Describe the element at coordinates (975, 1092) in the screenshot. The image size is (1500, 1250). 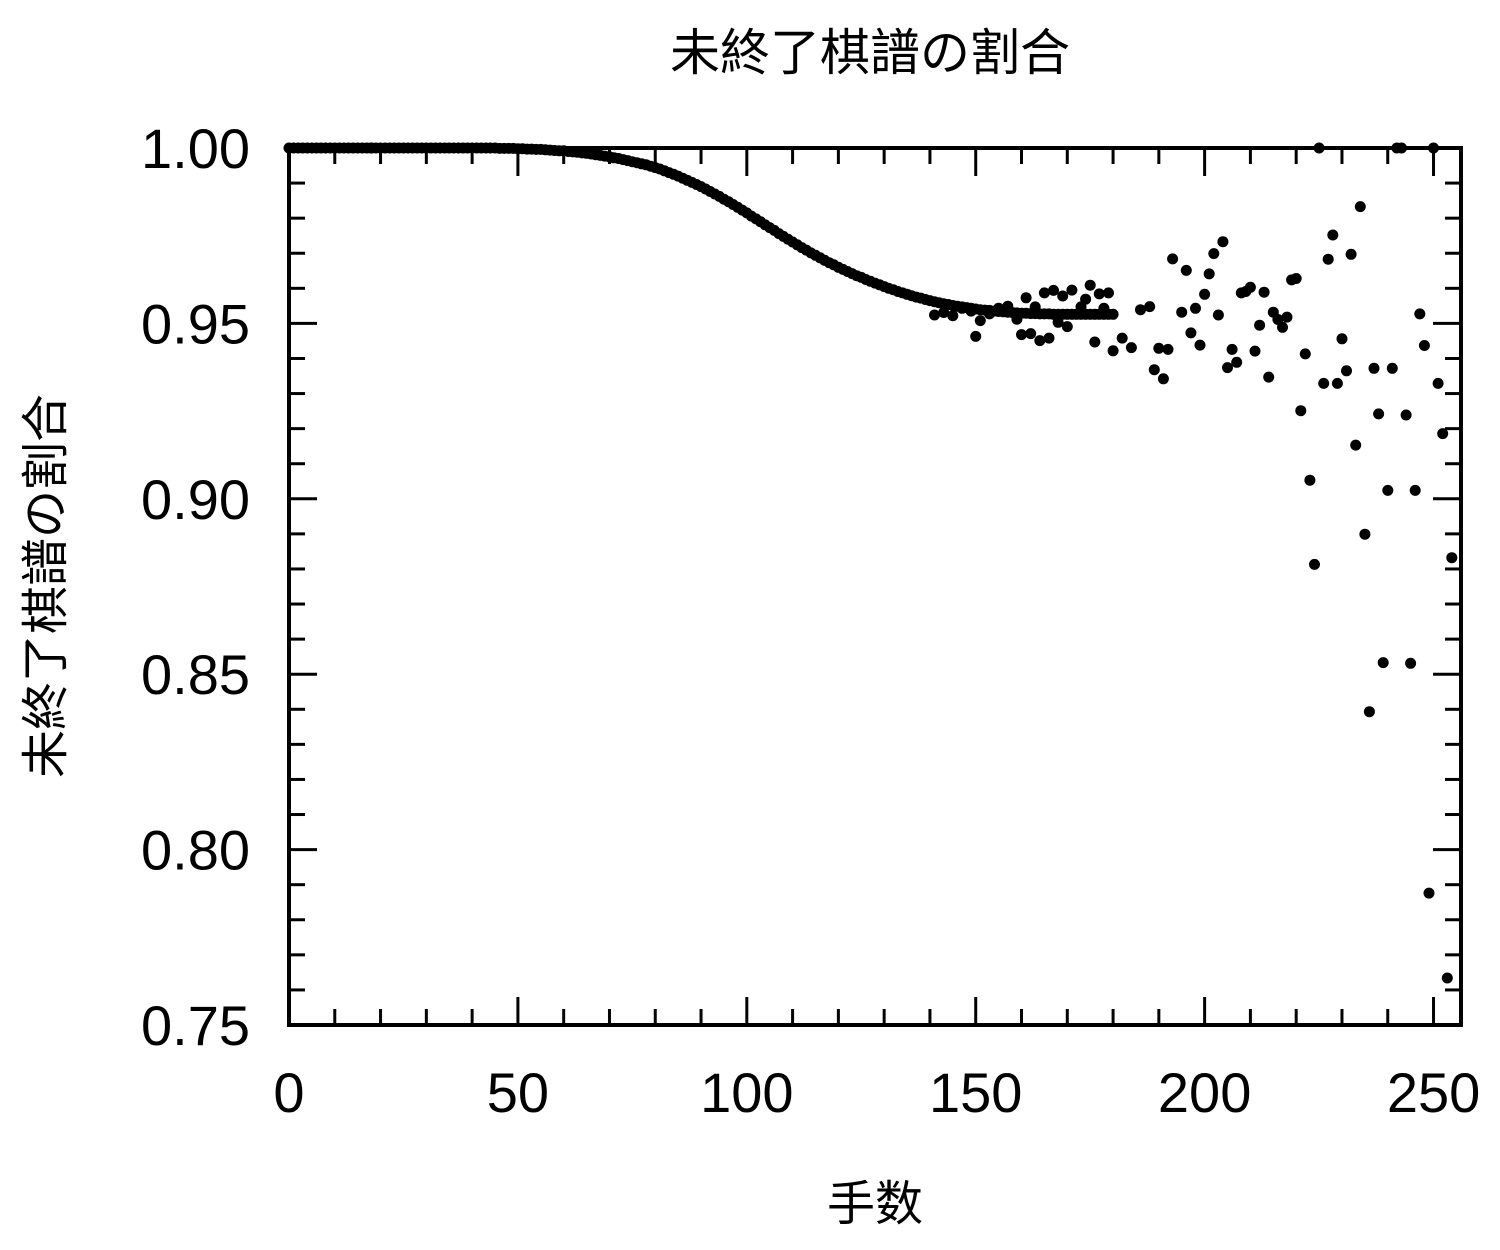
I see `x-tick-label: 150` at that location.